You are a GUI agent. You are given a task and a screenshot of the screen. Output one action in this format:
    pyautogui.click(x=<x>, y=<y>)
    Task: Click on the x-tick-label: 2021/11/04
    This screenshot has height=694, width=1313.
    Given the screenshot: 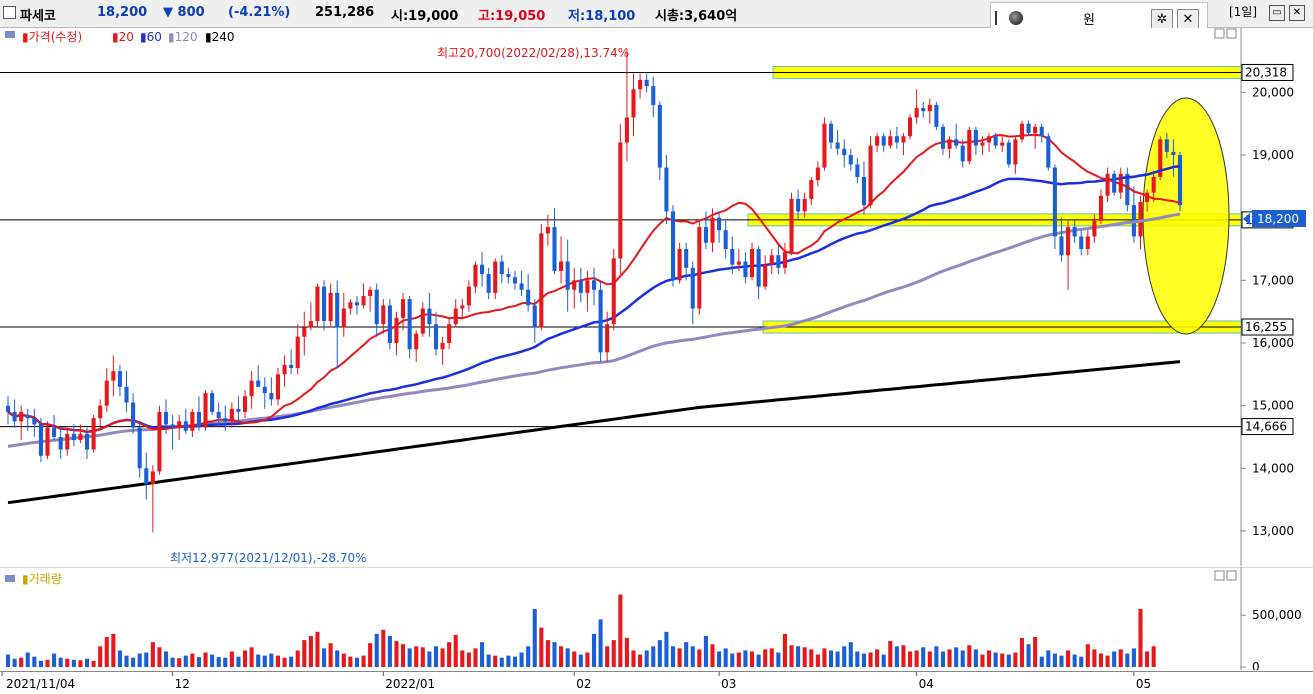 What is the action you would take?
    pyautogui.click(x=40, y=684)
    